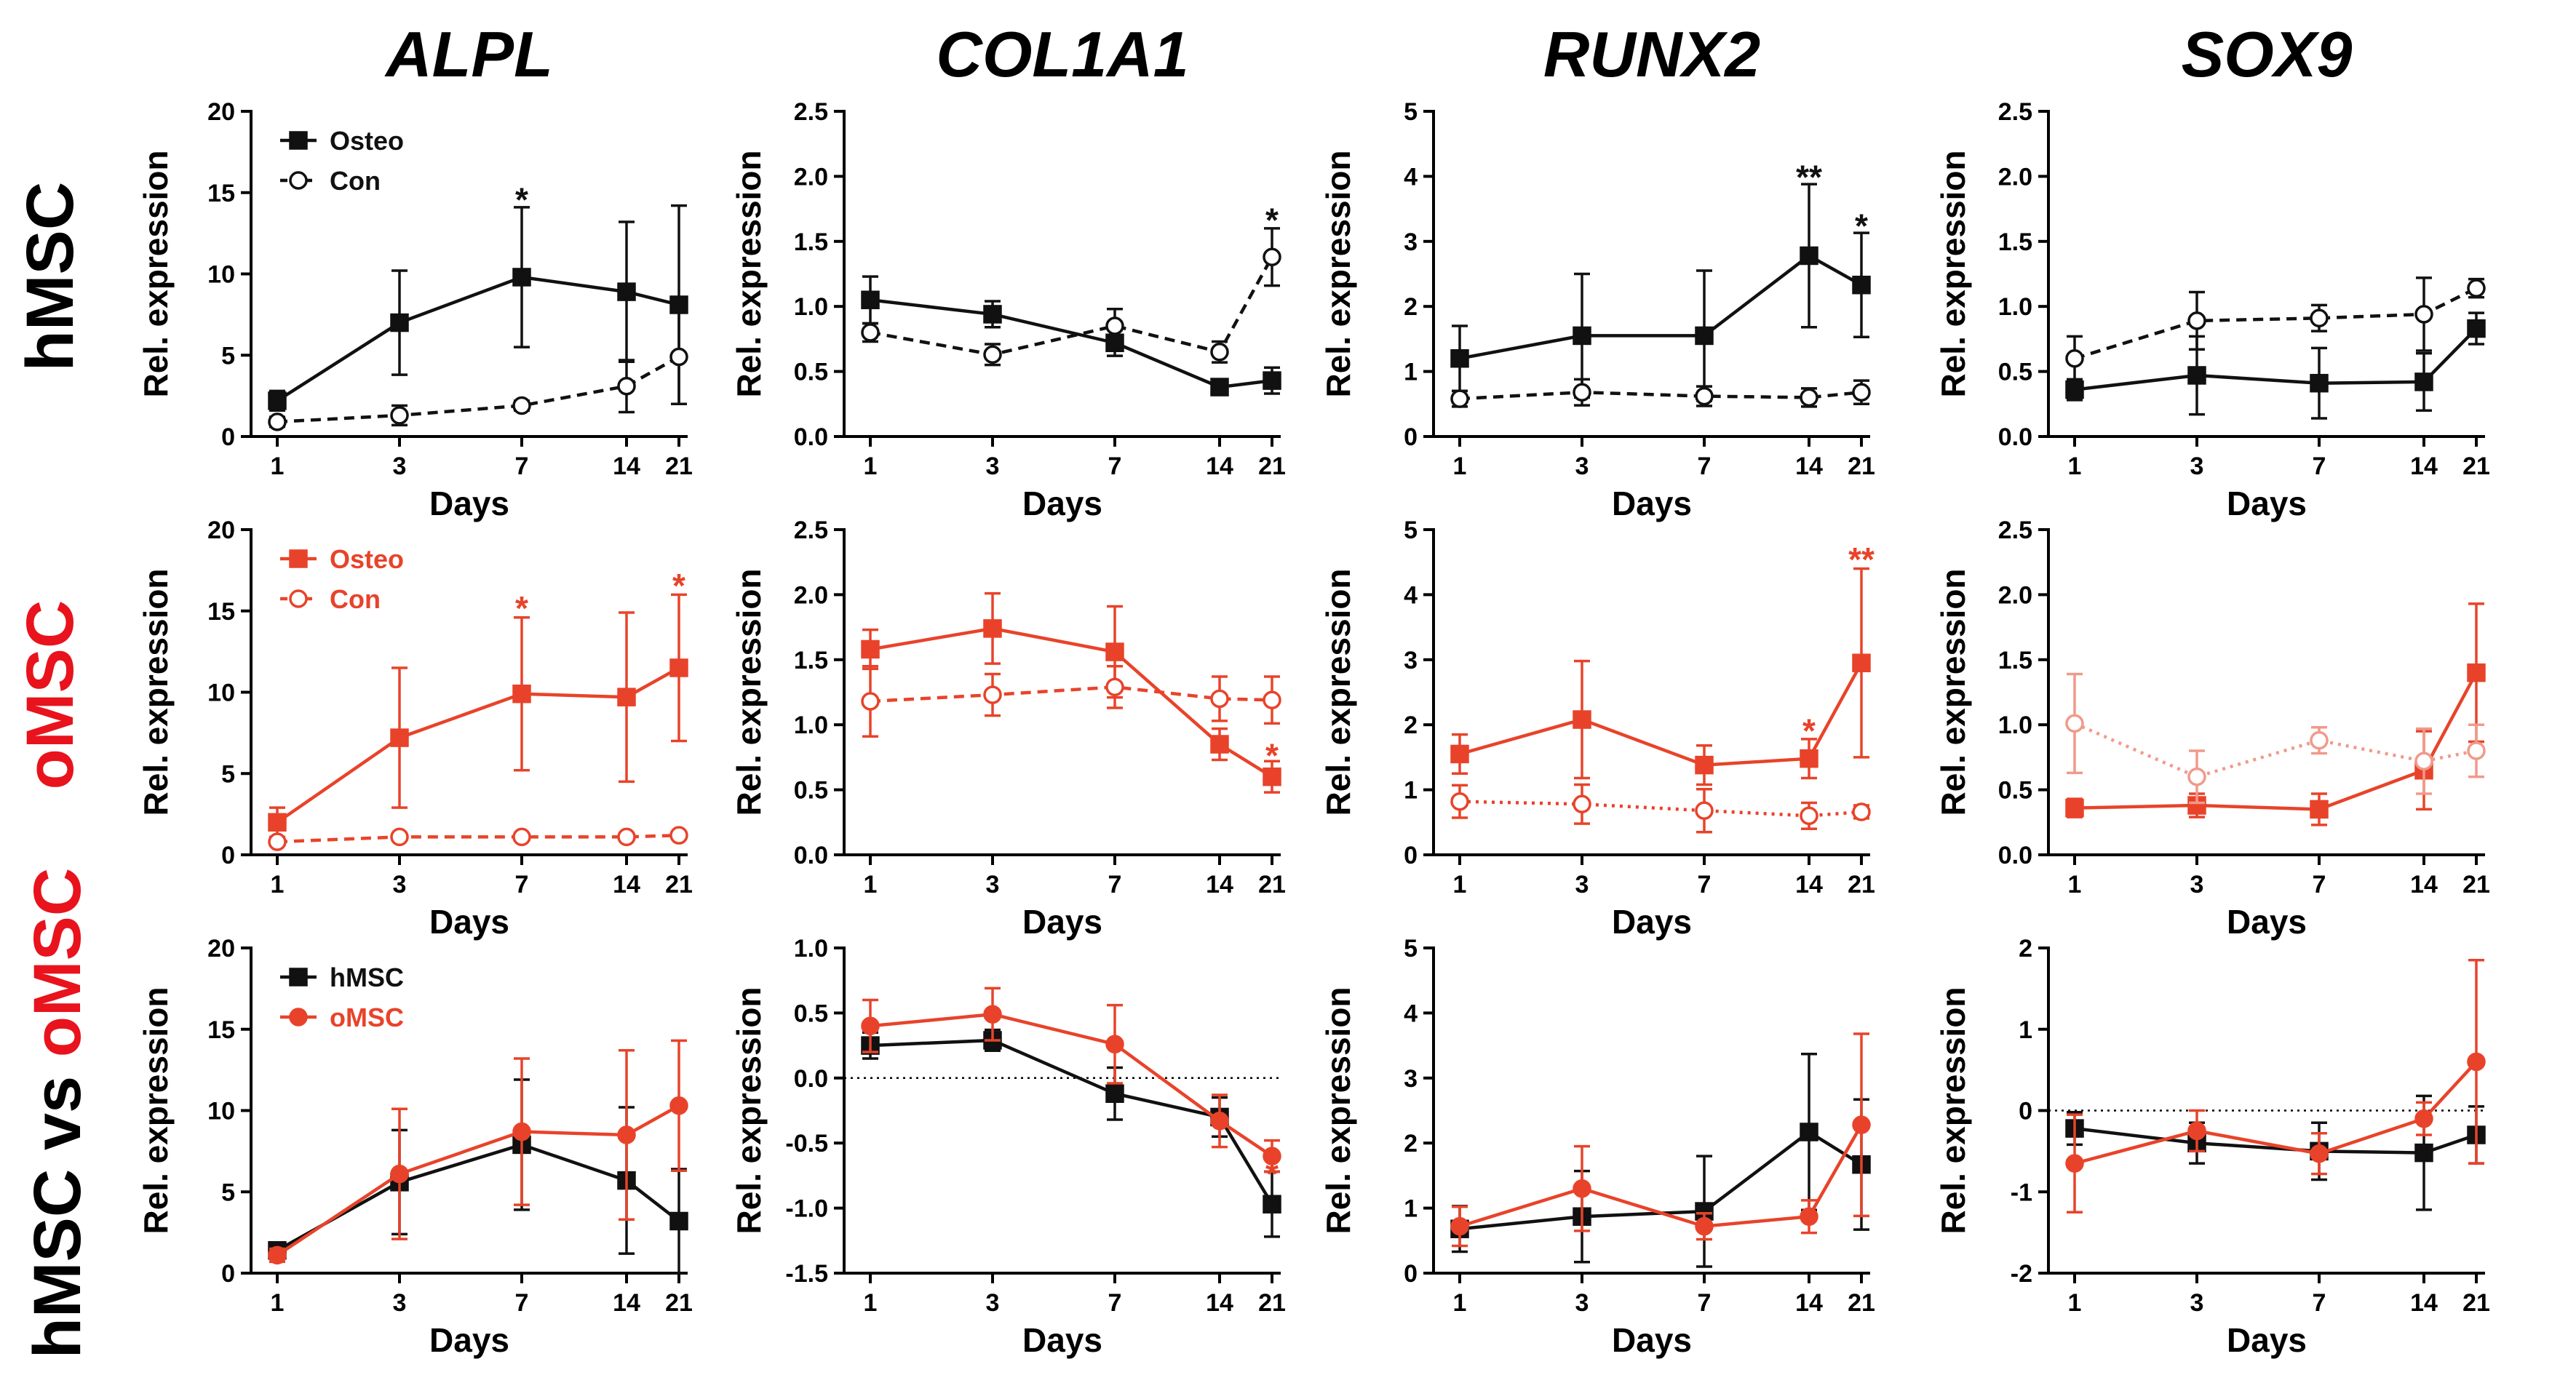 Image resolution: width=2576 pixels, height=1391 pixels. Describe the element at coordinates (50, 277) in the screenshot. I see `row-label-part: hMSC` at that location.